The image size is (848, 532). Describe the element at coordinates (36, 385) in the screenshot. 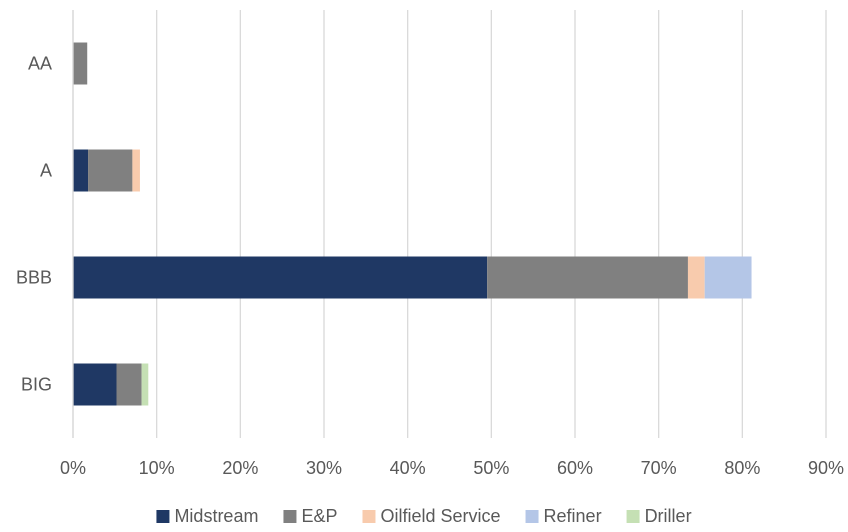

I see `y-tick-label: BIG` at that location.